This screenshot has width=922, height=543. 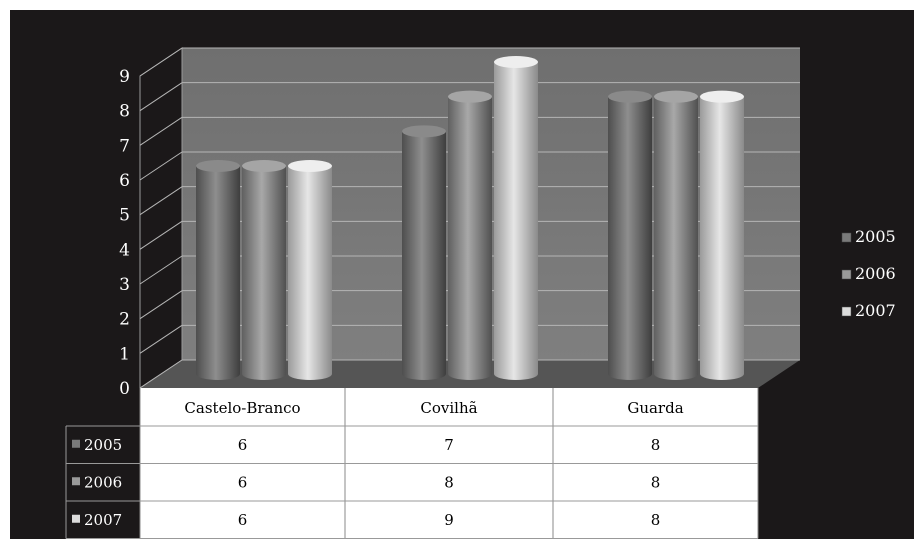 What do you see at coordinates (124, 285) in the screenshot?
I see `y-tick-label: 3` at bounding box center [124, 285].